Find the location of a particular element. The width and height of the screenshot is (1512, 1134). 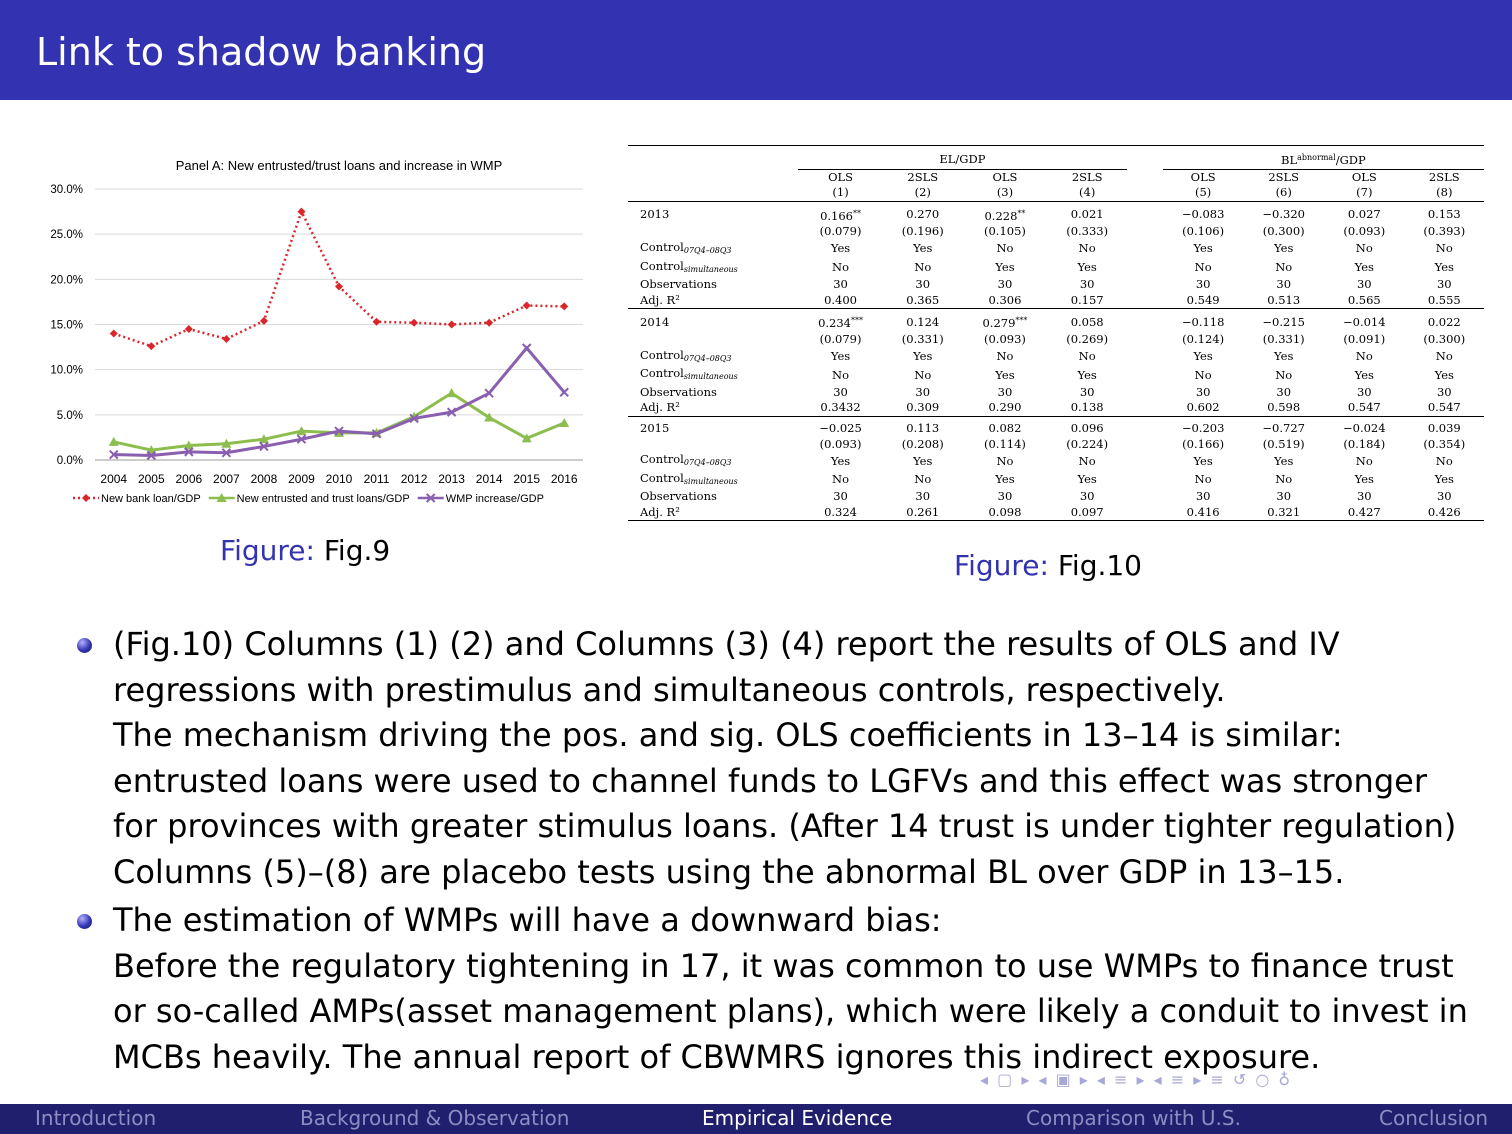

value-cell: 0.555 is located at coordinates (1444, 299).